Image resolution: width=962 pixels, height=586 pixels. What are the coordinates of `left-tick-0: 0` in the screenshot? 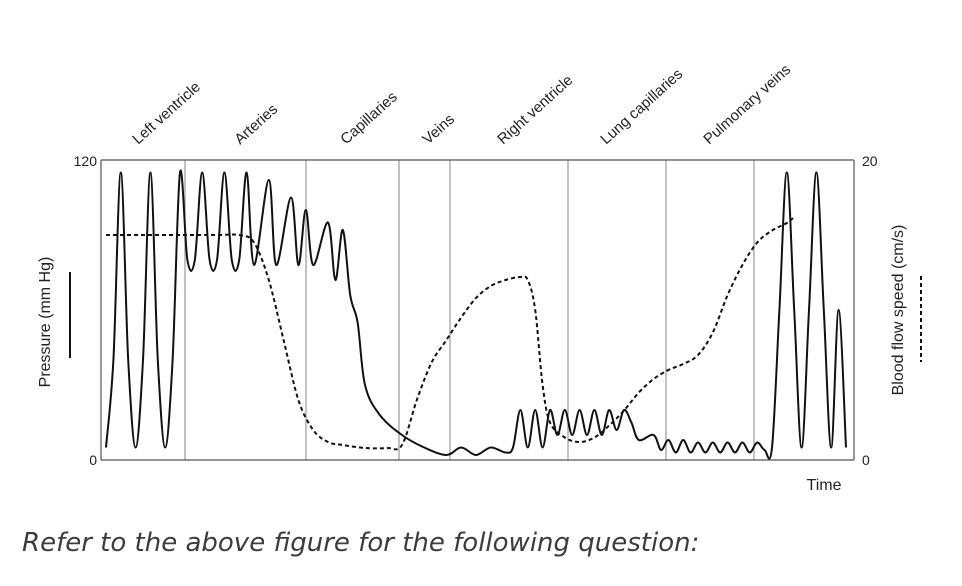 It's located at (93, 460).